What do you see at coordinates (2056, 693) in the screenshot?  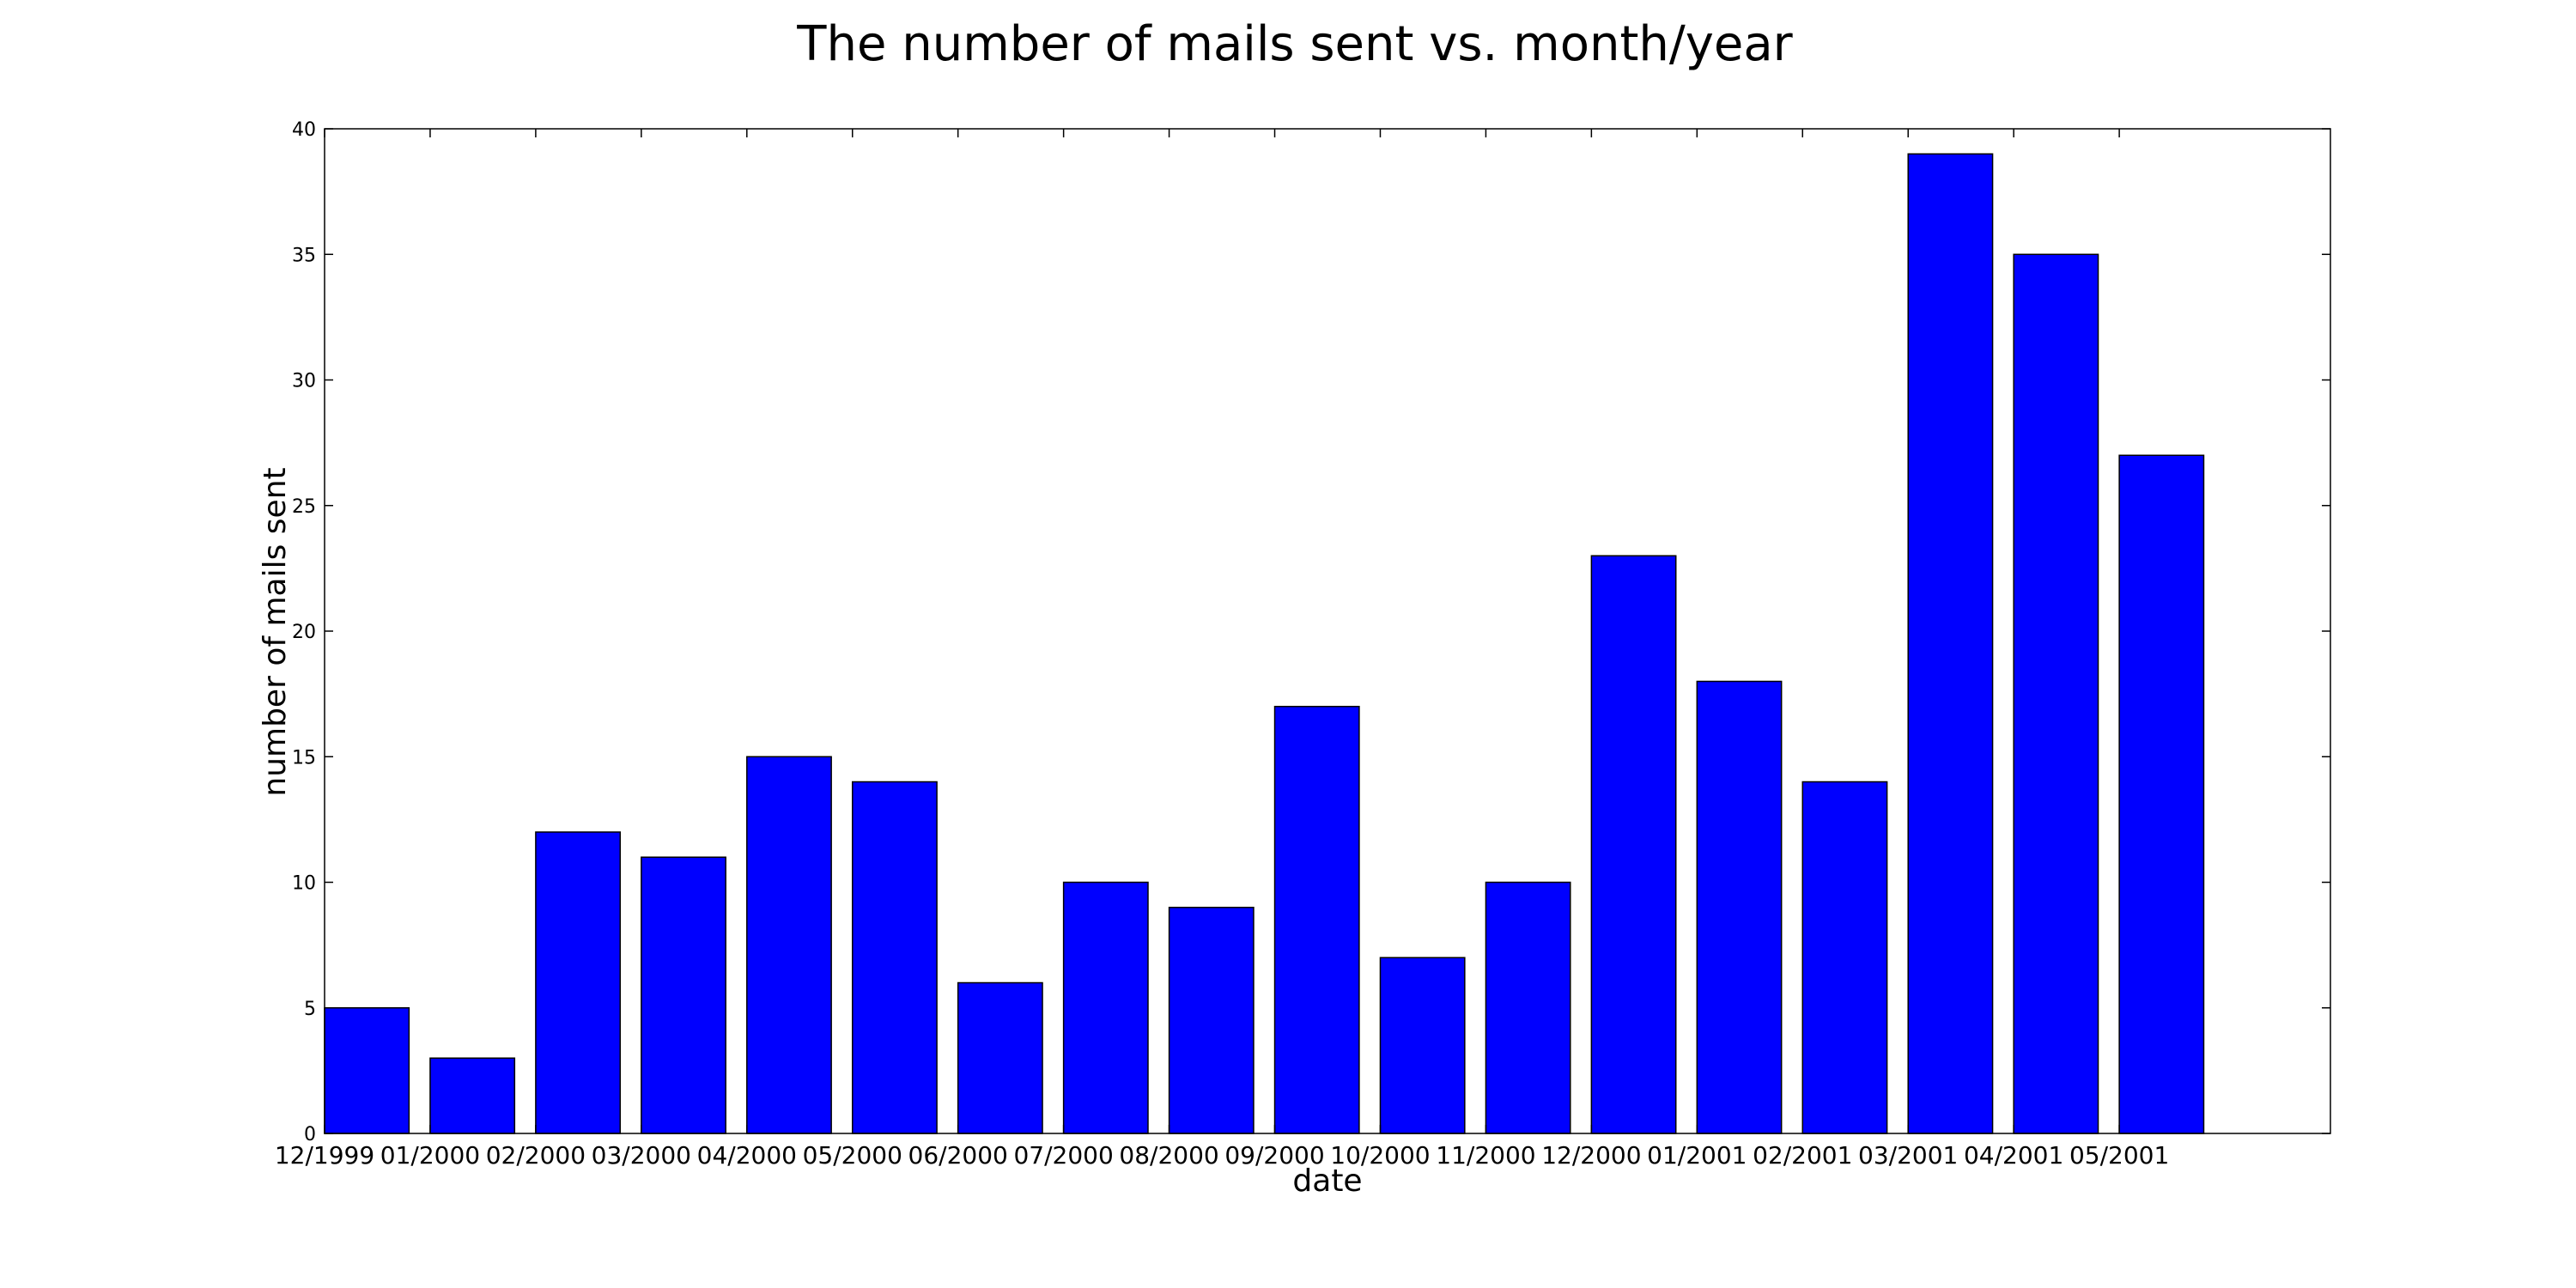 I see `bar-04-2001` at bounding box center [2056, 693].